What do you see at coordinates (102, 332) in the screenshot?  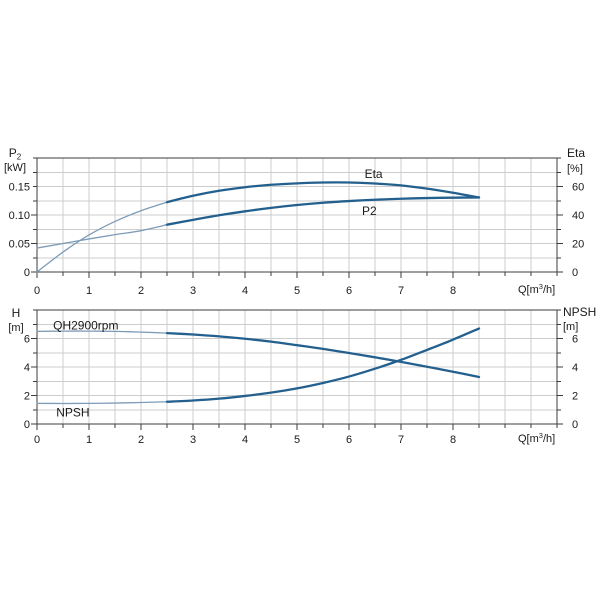 I see `qh2900rpm-curve-thin` at bounding box center [102, 332].